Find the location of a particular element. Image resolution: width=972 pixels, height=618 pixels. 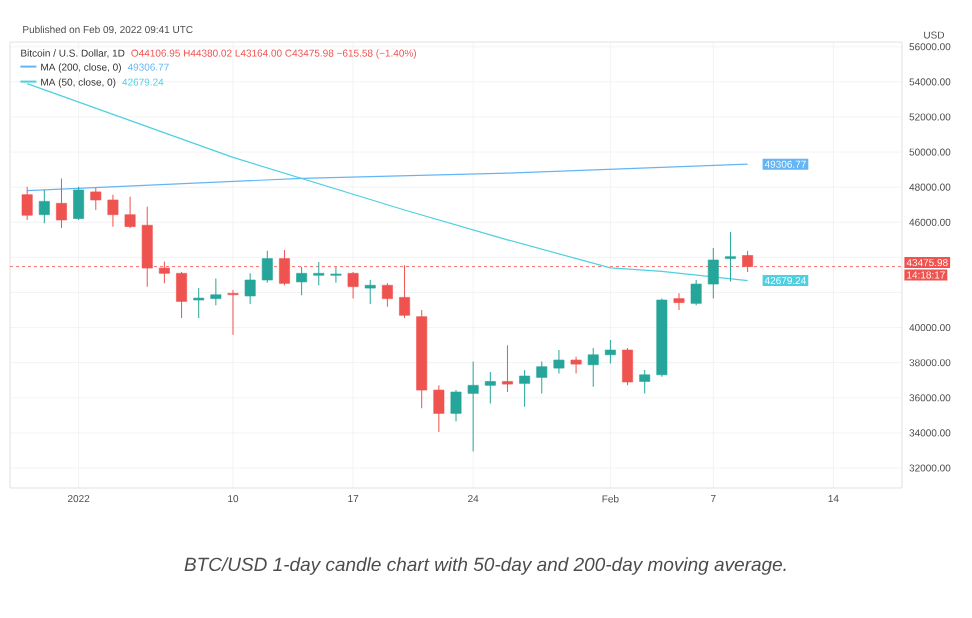

text: BTC/USD 1-day candle chart with 50-day and 200-day moving average. is located at coordinates (485, 566).